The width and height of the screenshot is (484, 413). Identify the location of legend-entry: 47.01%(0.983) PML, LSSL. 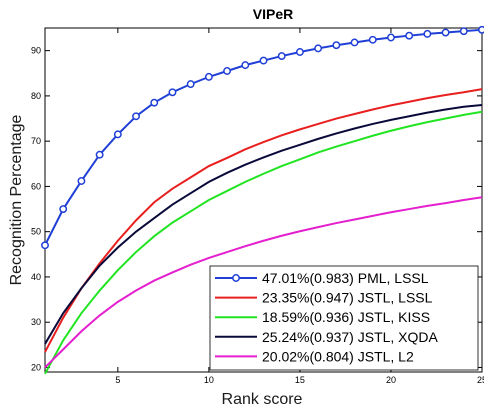
(345, 278).